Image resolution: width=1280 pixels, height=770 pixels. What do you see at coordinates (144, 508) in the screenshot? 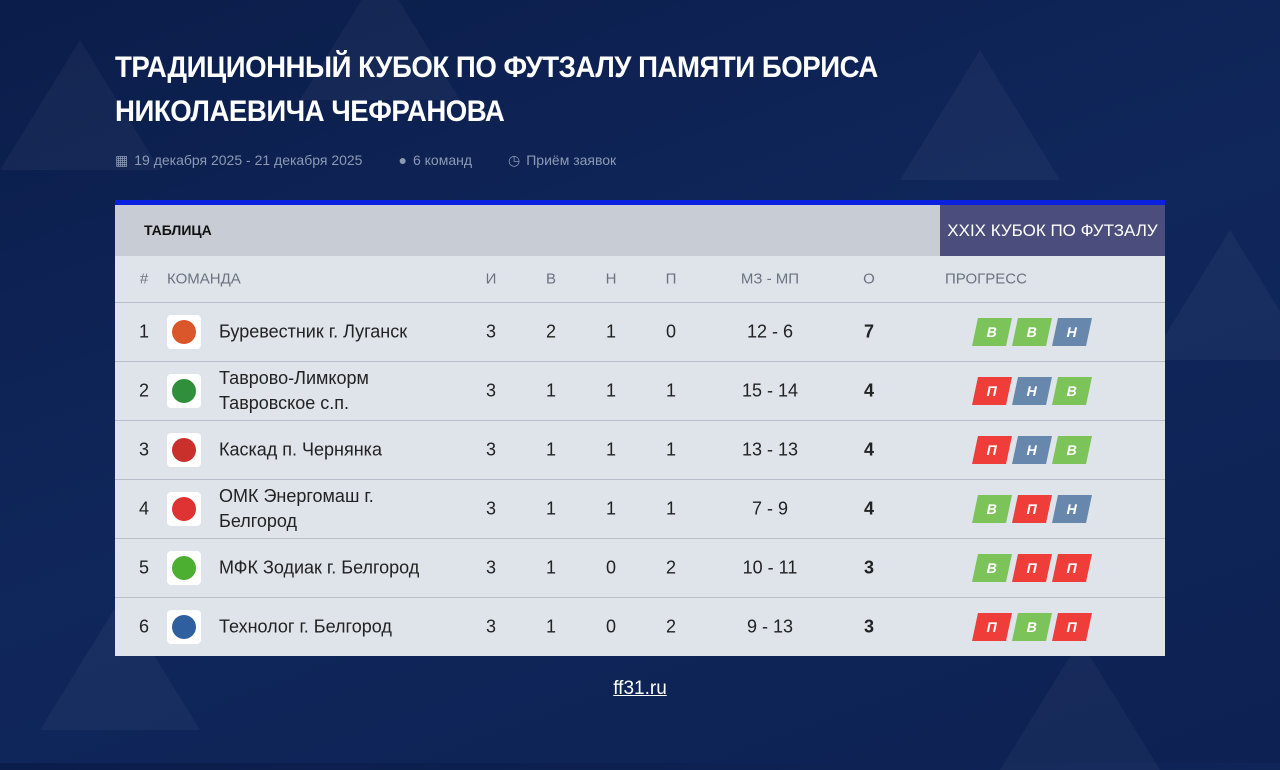
I see `position: 4` at bounding box center [144, 508].